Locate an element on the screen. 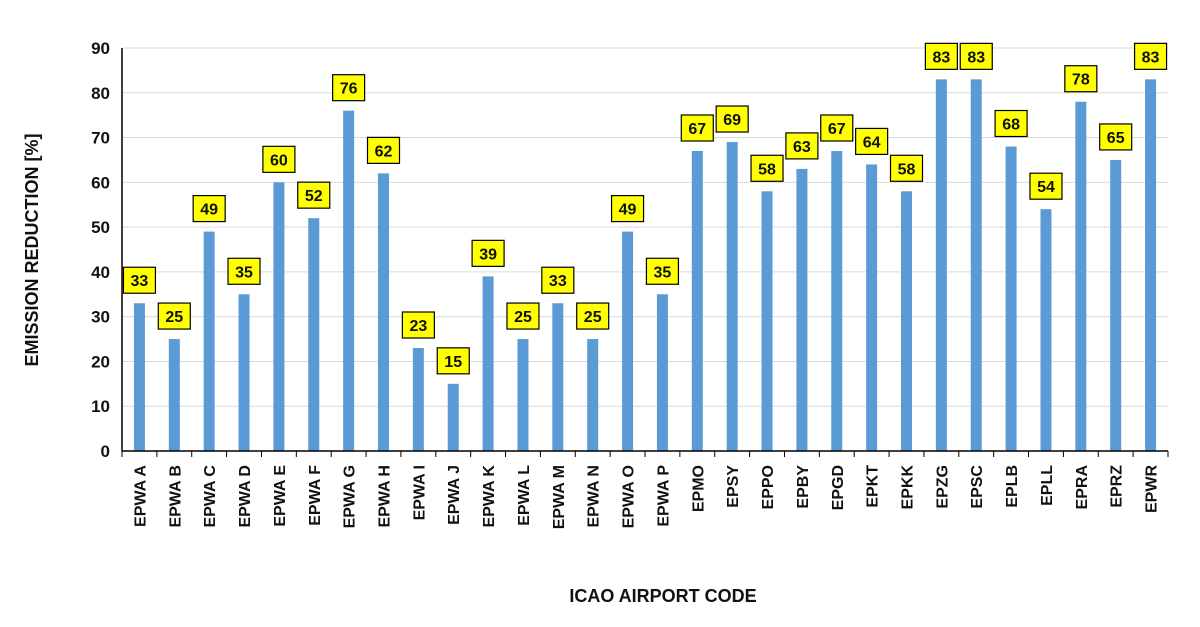 The height and width of the screenshot is (627, 1200). y-tick-label: 10 is located at coordinates (100, 406).